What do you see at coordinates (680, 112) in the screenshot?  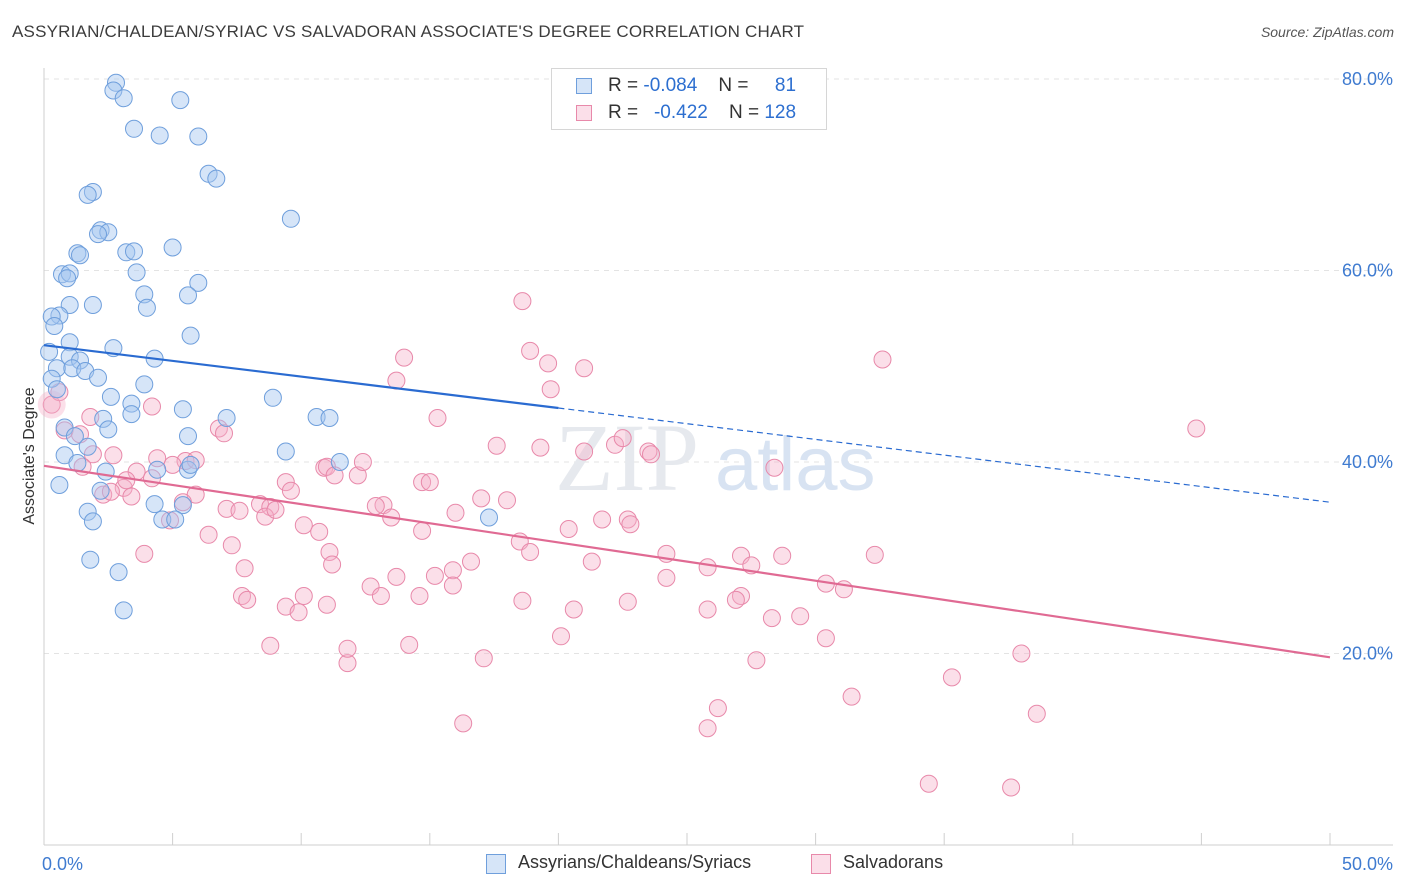 I see `r-value: -0.422` at bounding box center [680, 112].